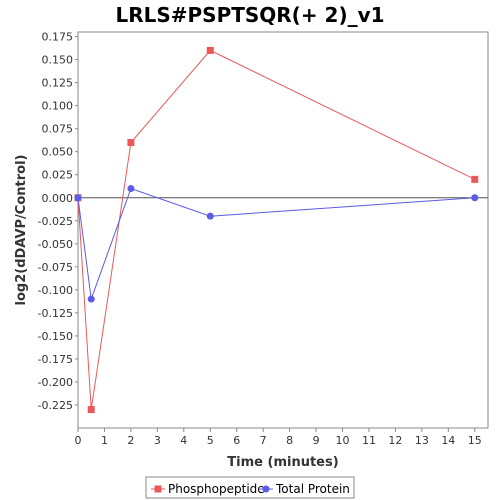  What do you see at coordinates (21, 230) in the screenshot?
I see `y-axis-title: log2(dDAVP/Control)` at bounding box center [21, 230].